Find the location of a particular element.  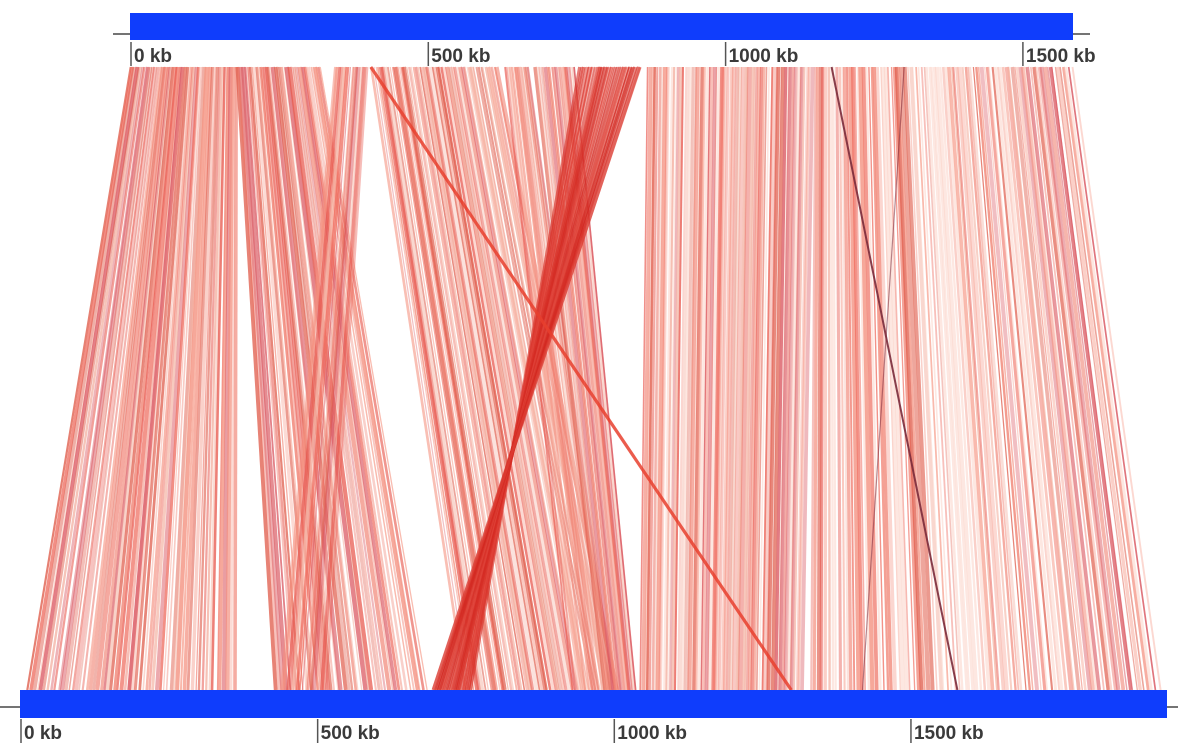

special-alignment-link is located at coordinates (894, 378).